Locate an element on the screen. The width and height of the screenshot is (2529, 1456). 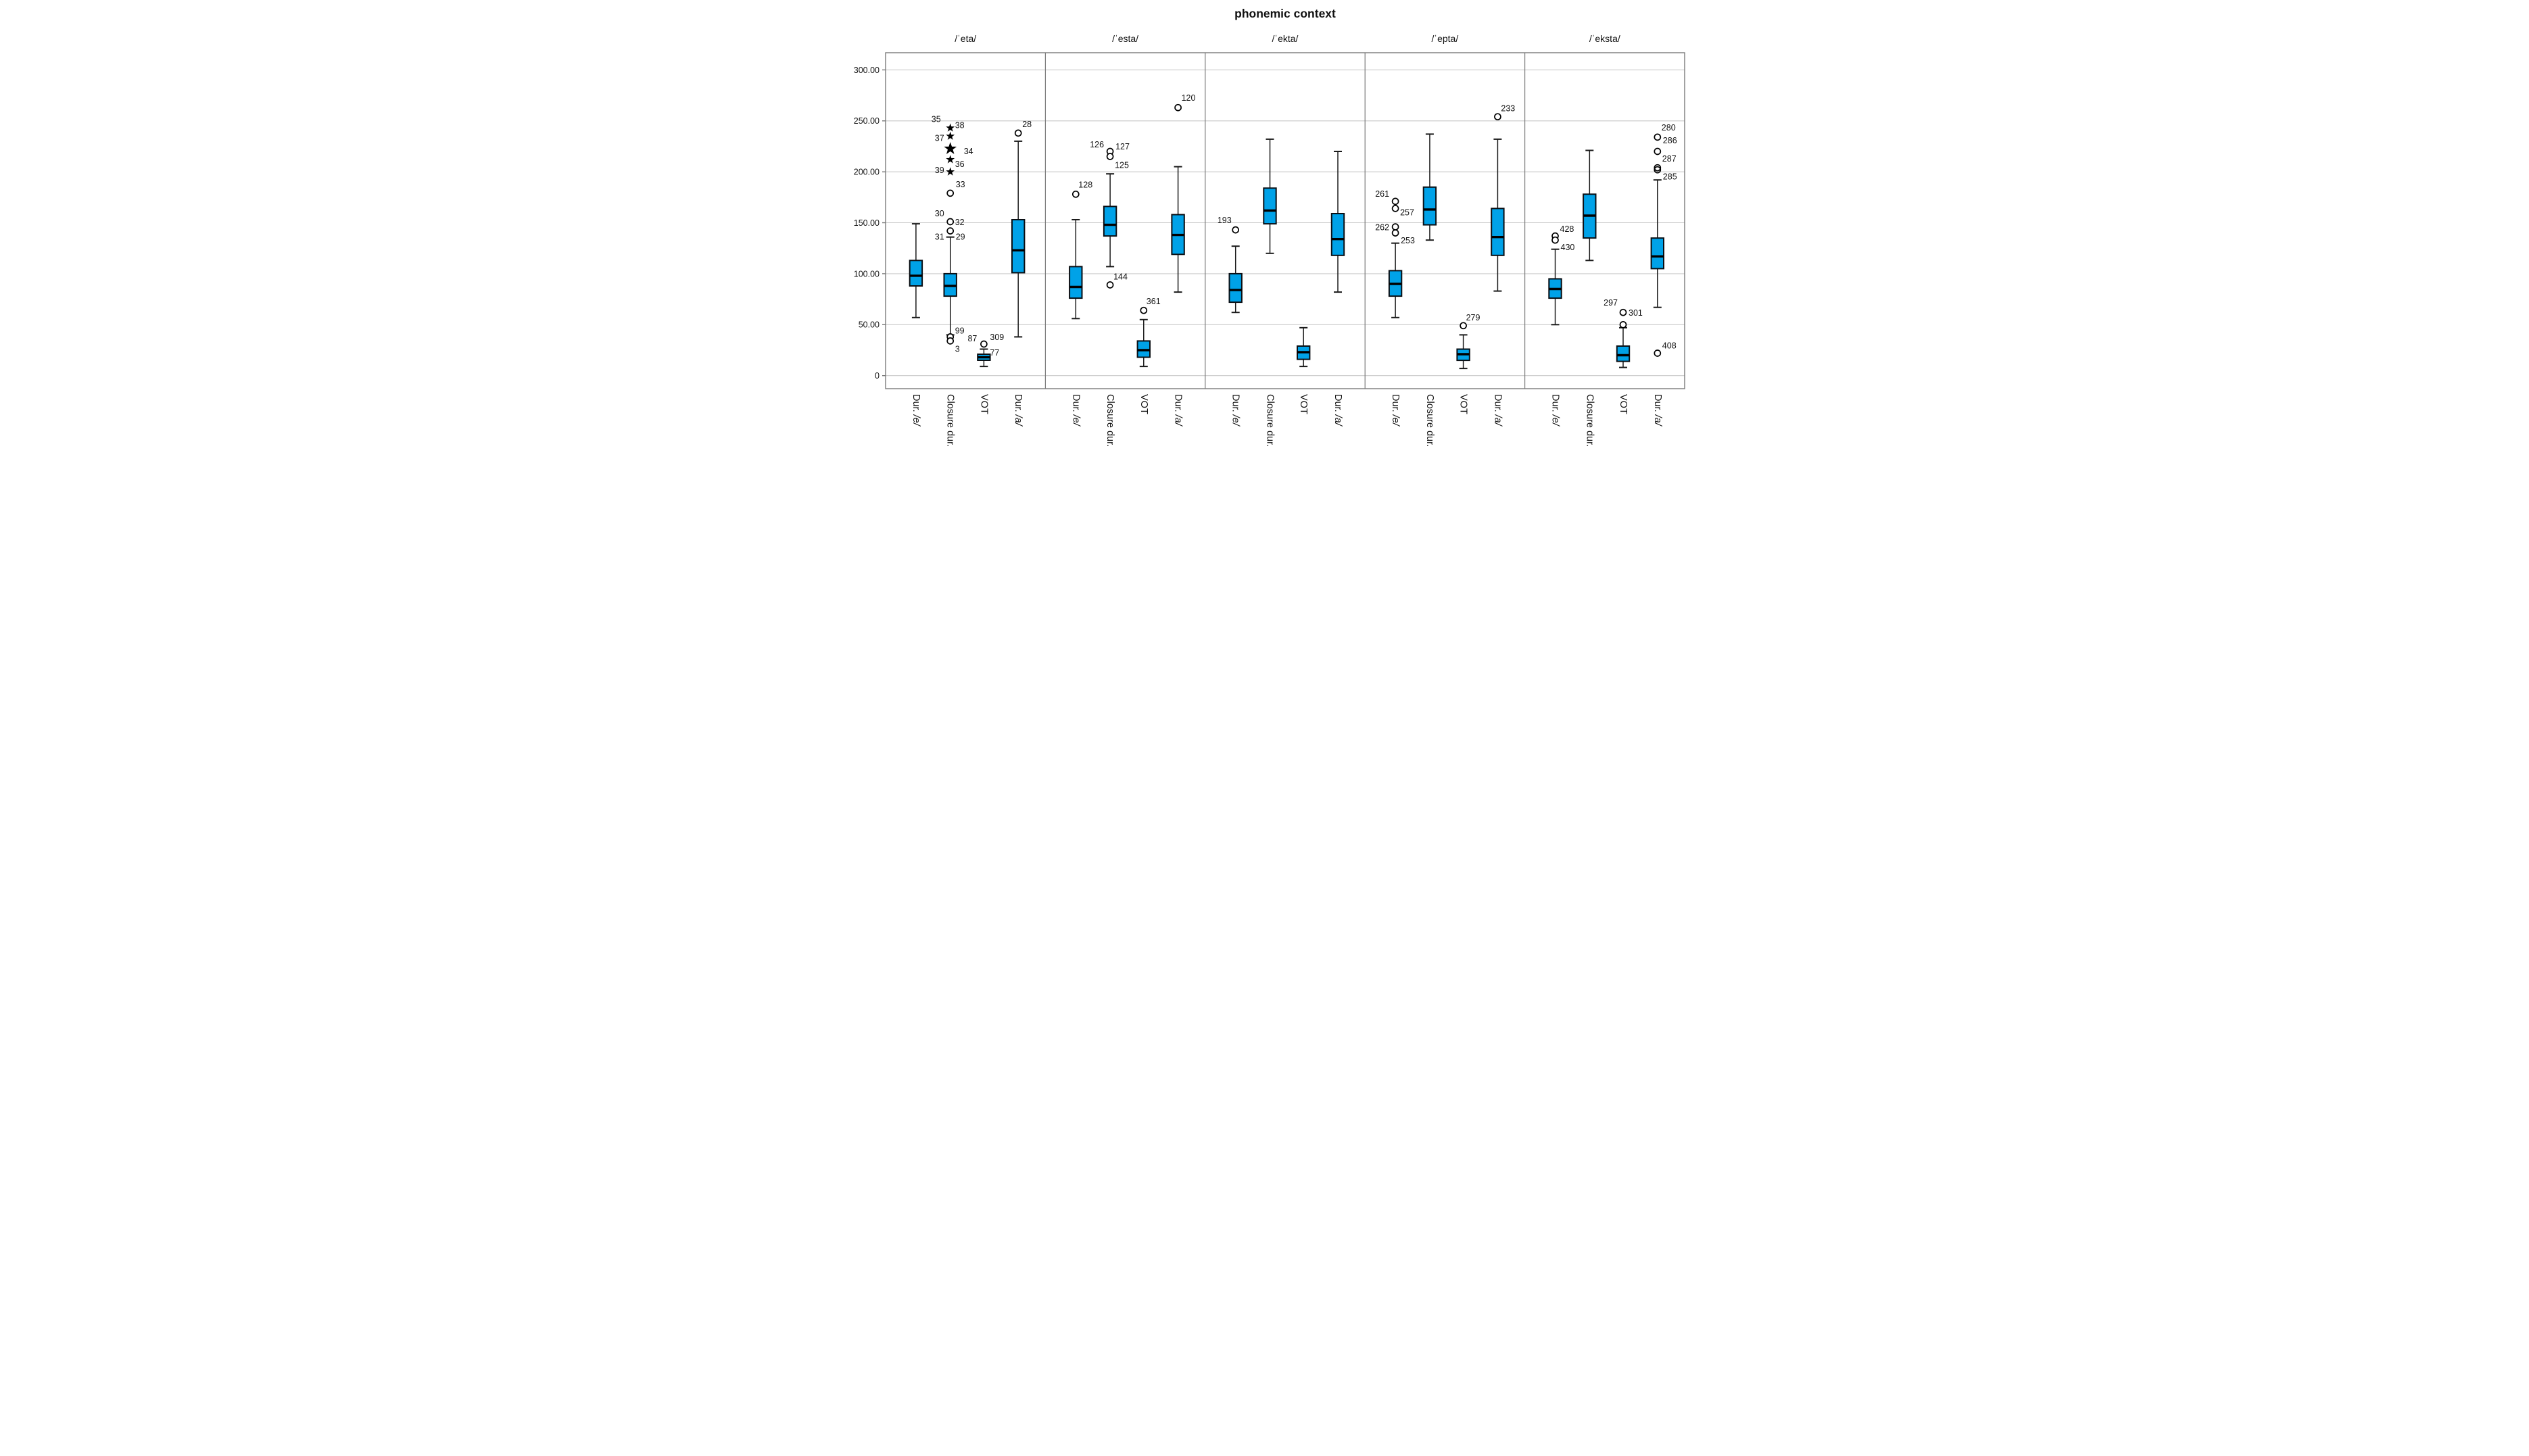
outlier-label: 430 is located at coordinates (1568, 247).